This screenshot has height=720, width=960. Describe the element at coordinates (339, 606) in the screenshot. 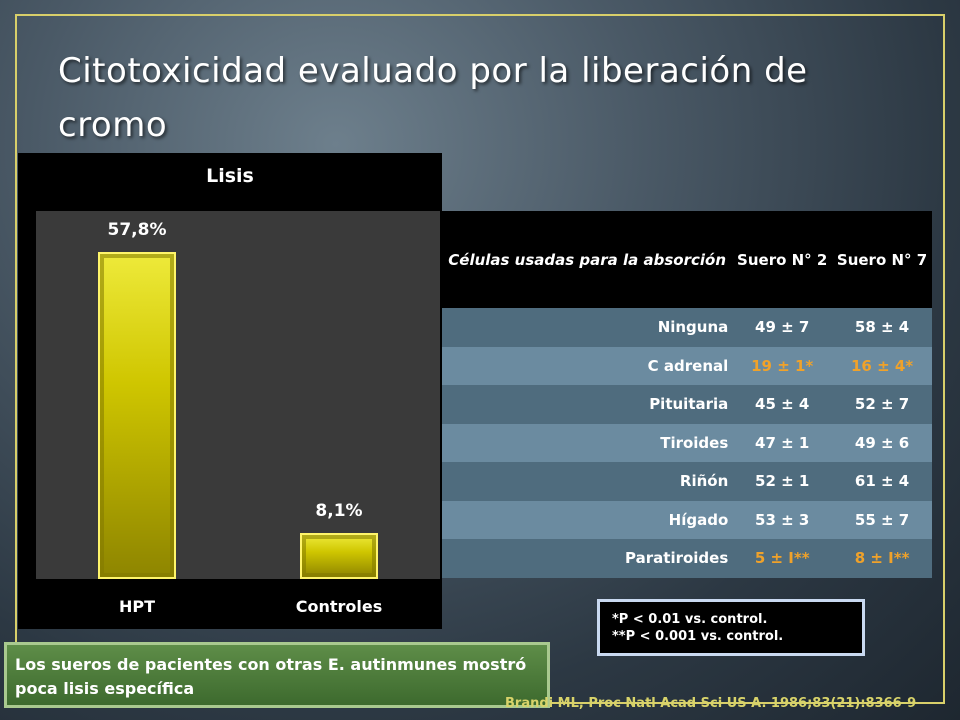

I see `x-tick-label-controles: Controles` at that location.